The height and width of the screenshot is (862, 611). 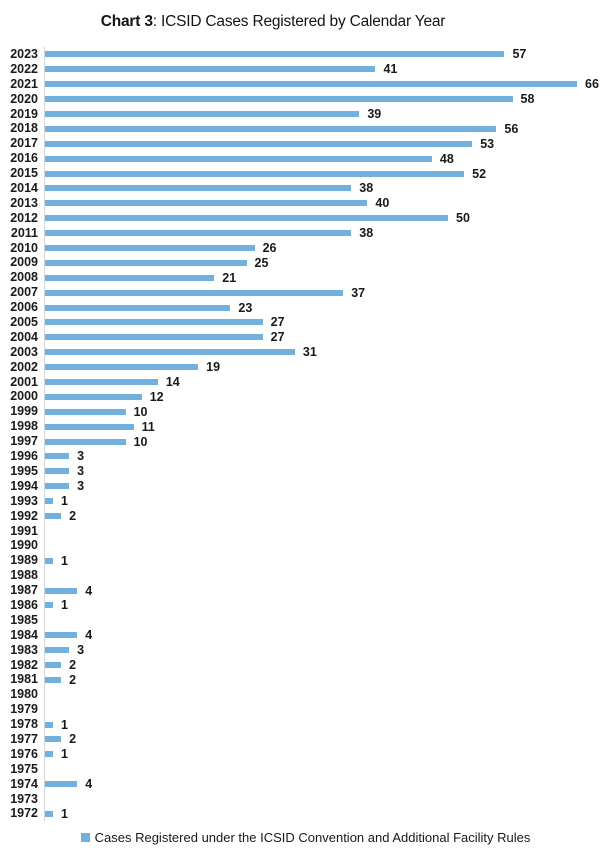 I want to click on bar-row: 2003 31, so click(x=305, y=352).